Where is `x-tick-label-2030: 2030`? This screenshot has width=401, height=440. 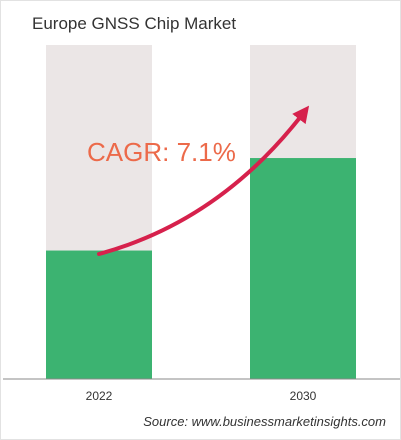
x-tick-label-2030: 2030 is located at coordinates (303, 396).